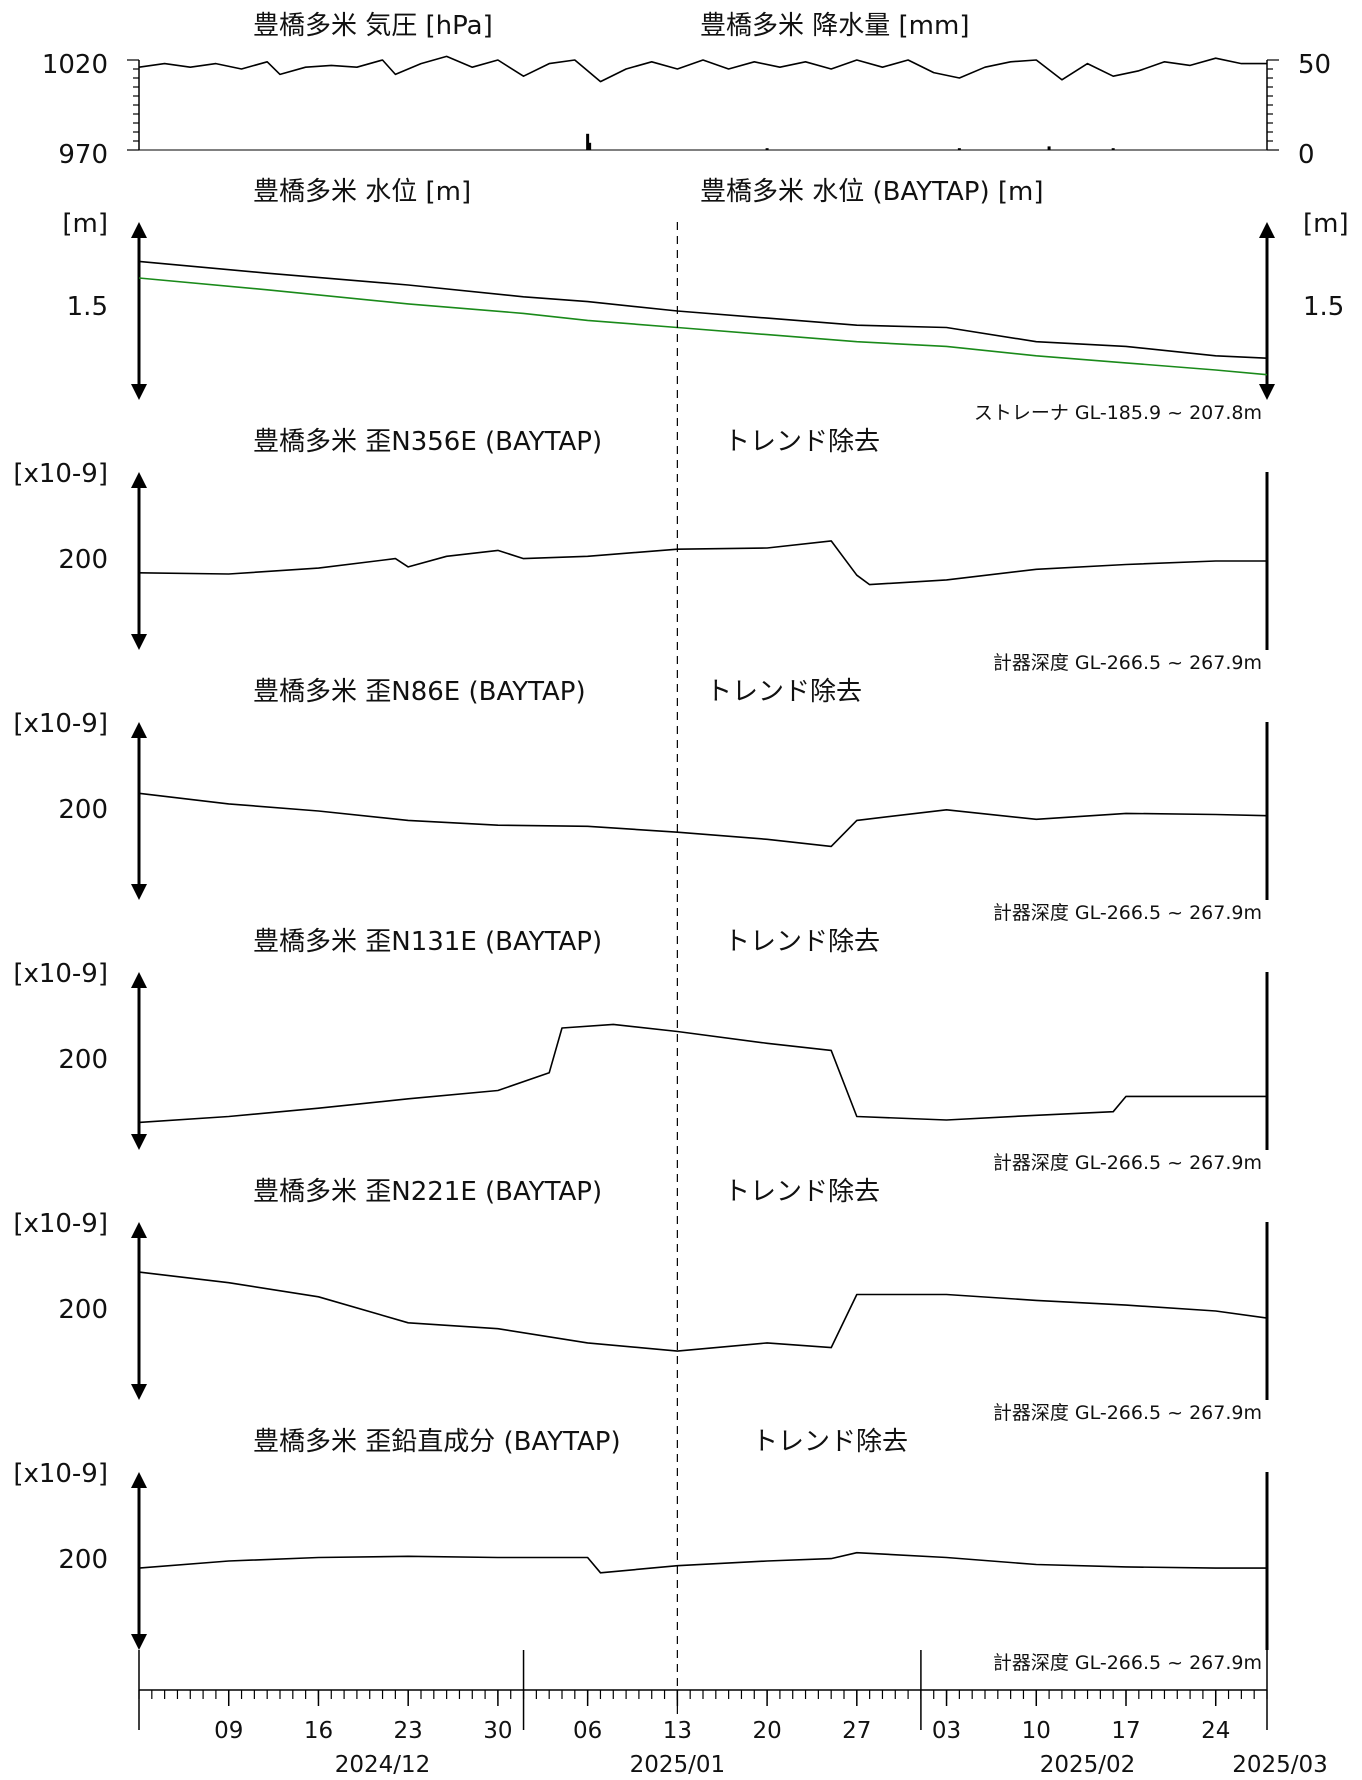  Describe the element at coordinates (1326, 224) in the screenshot. I see `unit-label-right: [m]` at that location.